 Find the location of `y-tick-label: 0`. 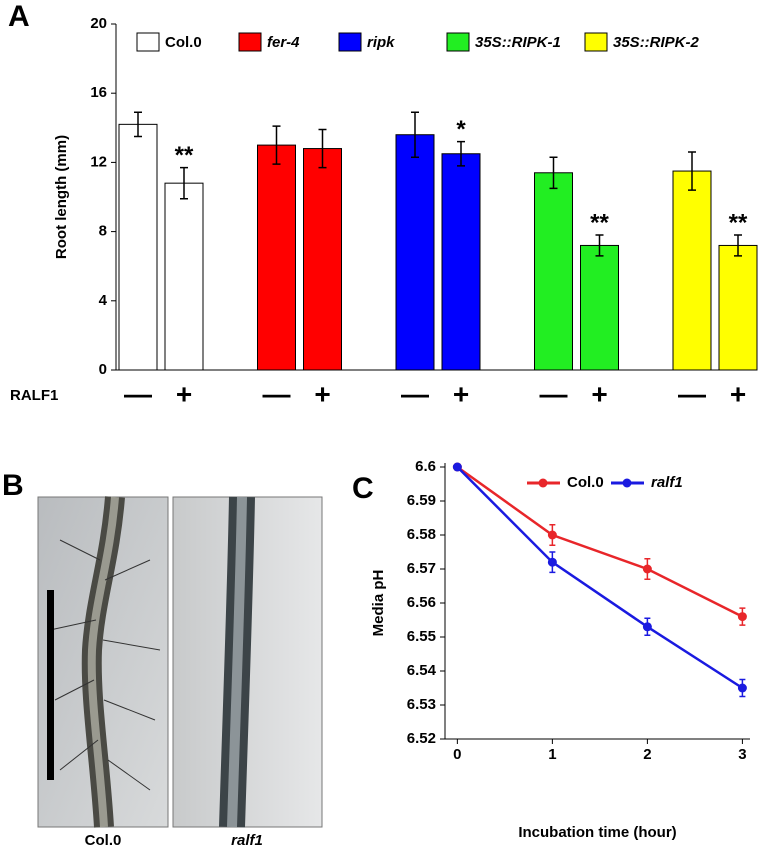

y-tick-label: 0 is located at coordinates (103, 369).